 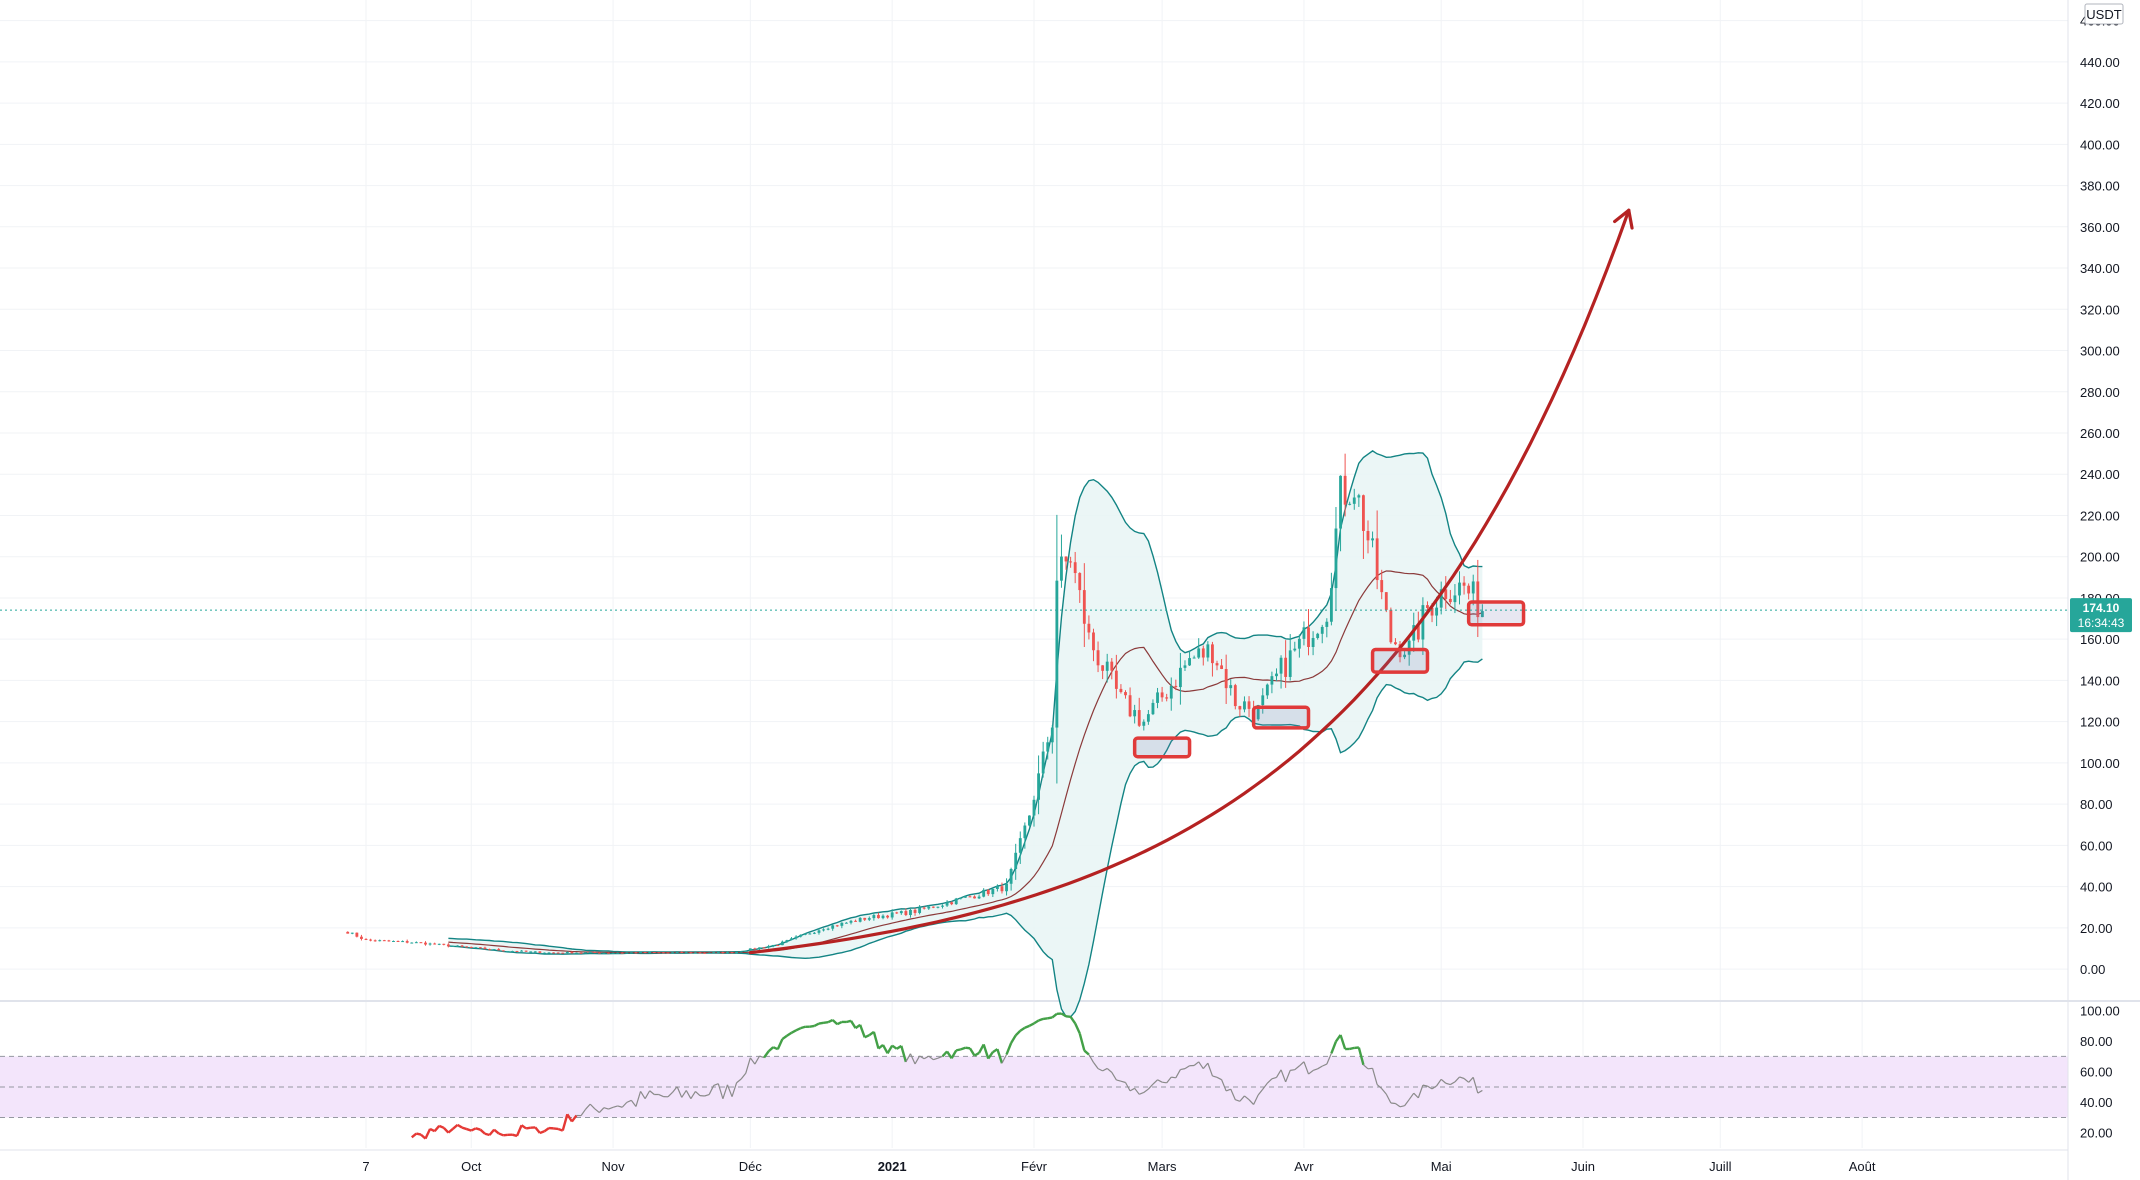 What do you see at coordinates (2100, 722) in the screenshot?
I see `price-tick-label: 120.00` at bounding box center [2100, 722].